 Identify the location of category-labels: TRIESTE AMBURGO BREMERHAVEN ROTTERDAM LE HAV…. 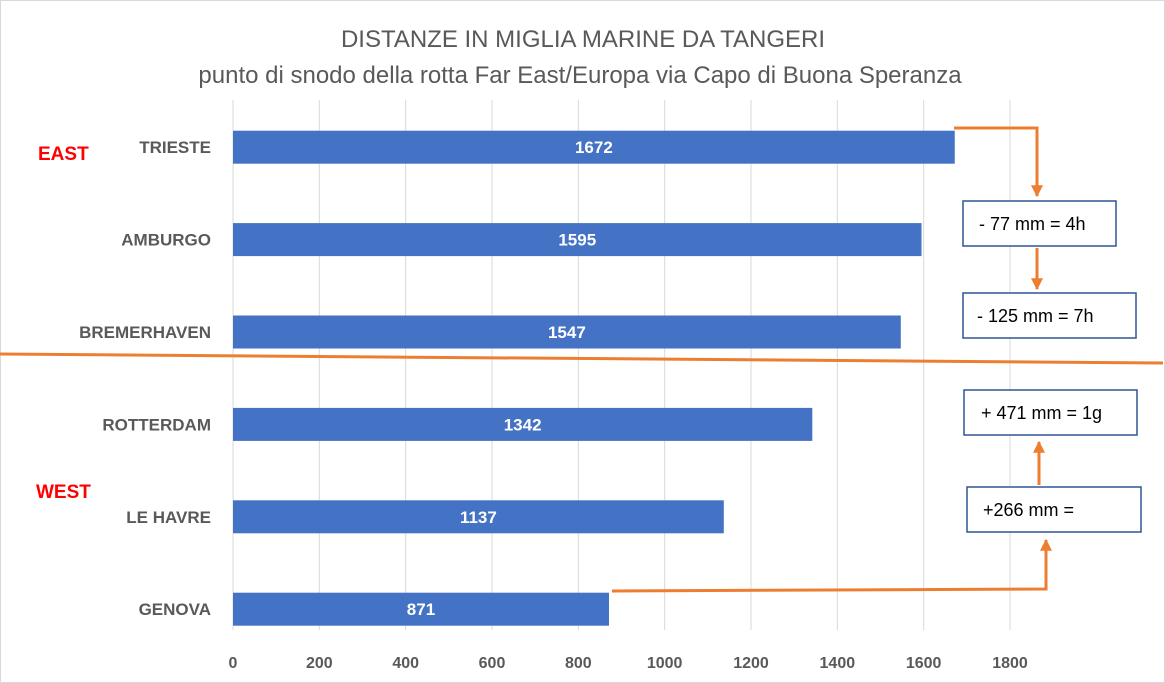
(145, 378).